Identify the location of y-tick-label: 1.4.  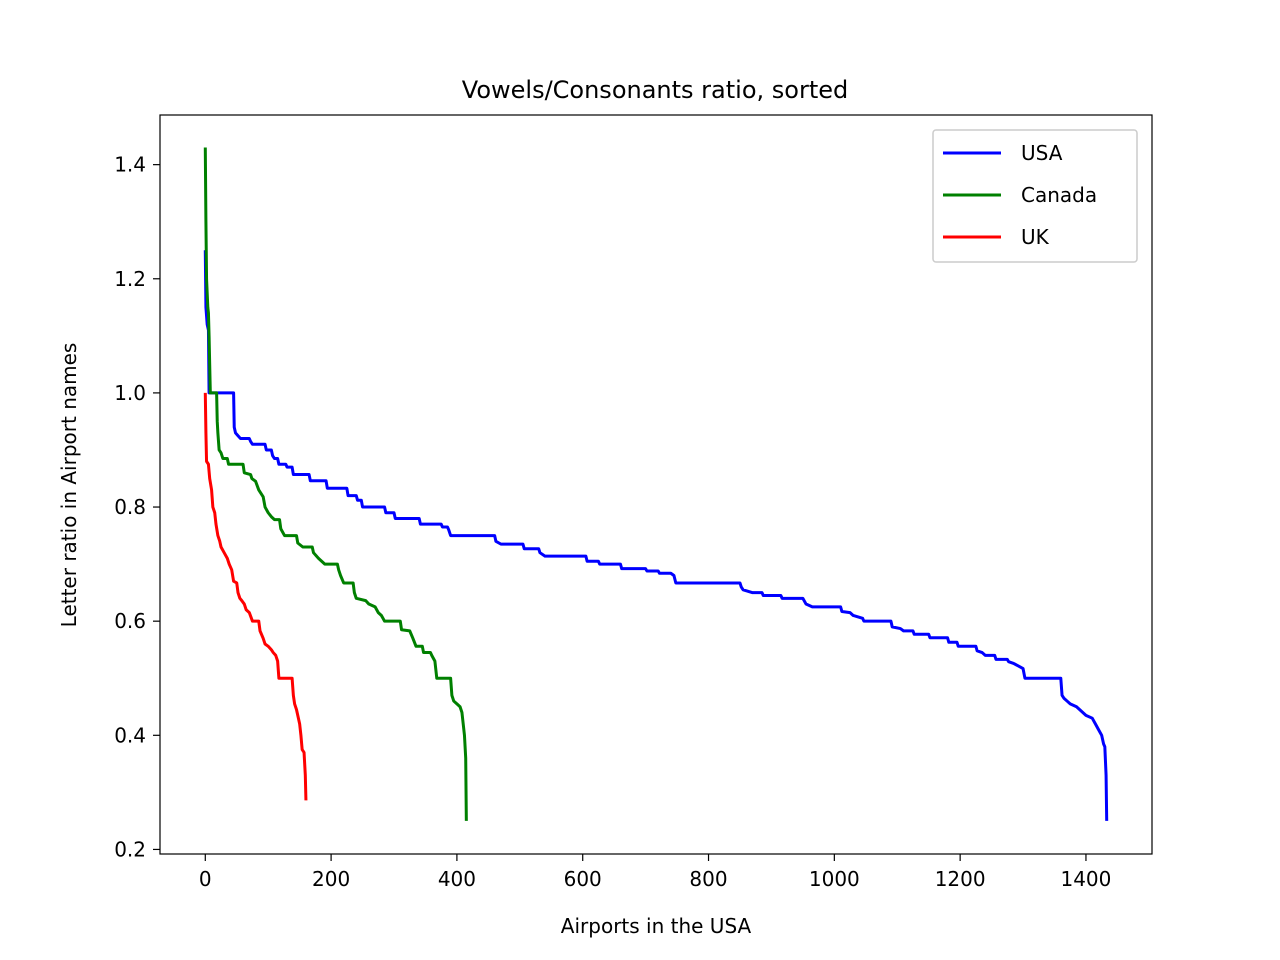
(130, 165).